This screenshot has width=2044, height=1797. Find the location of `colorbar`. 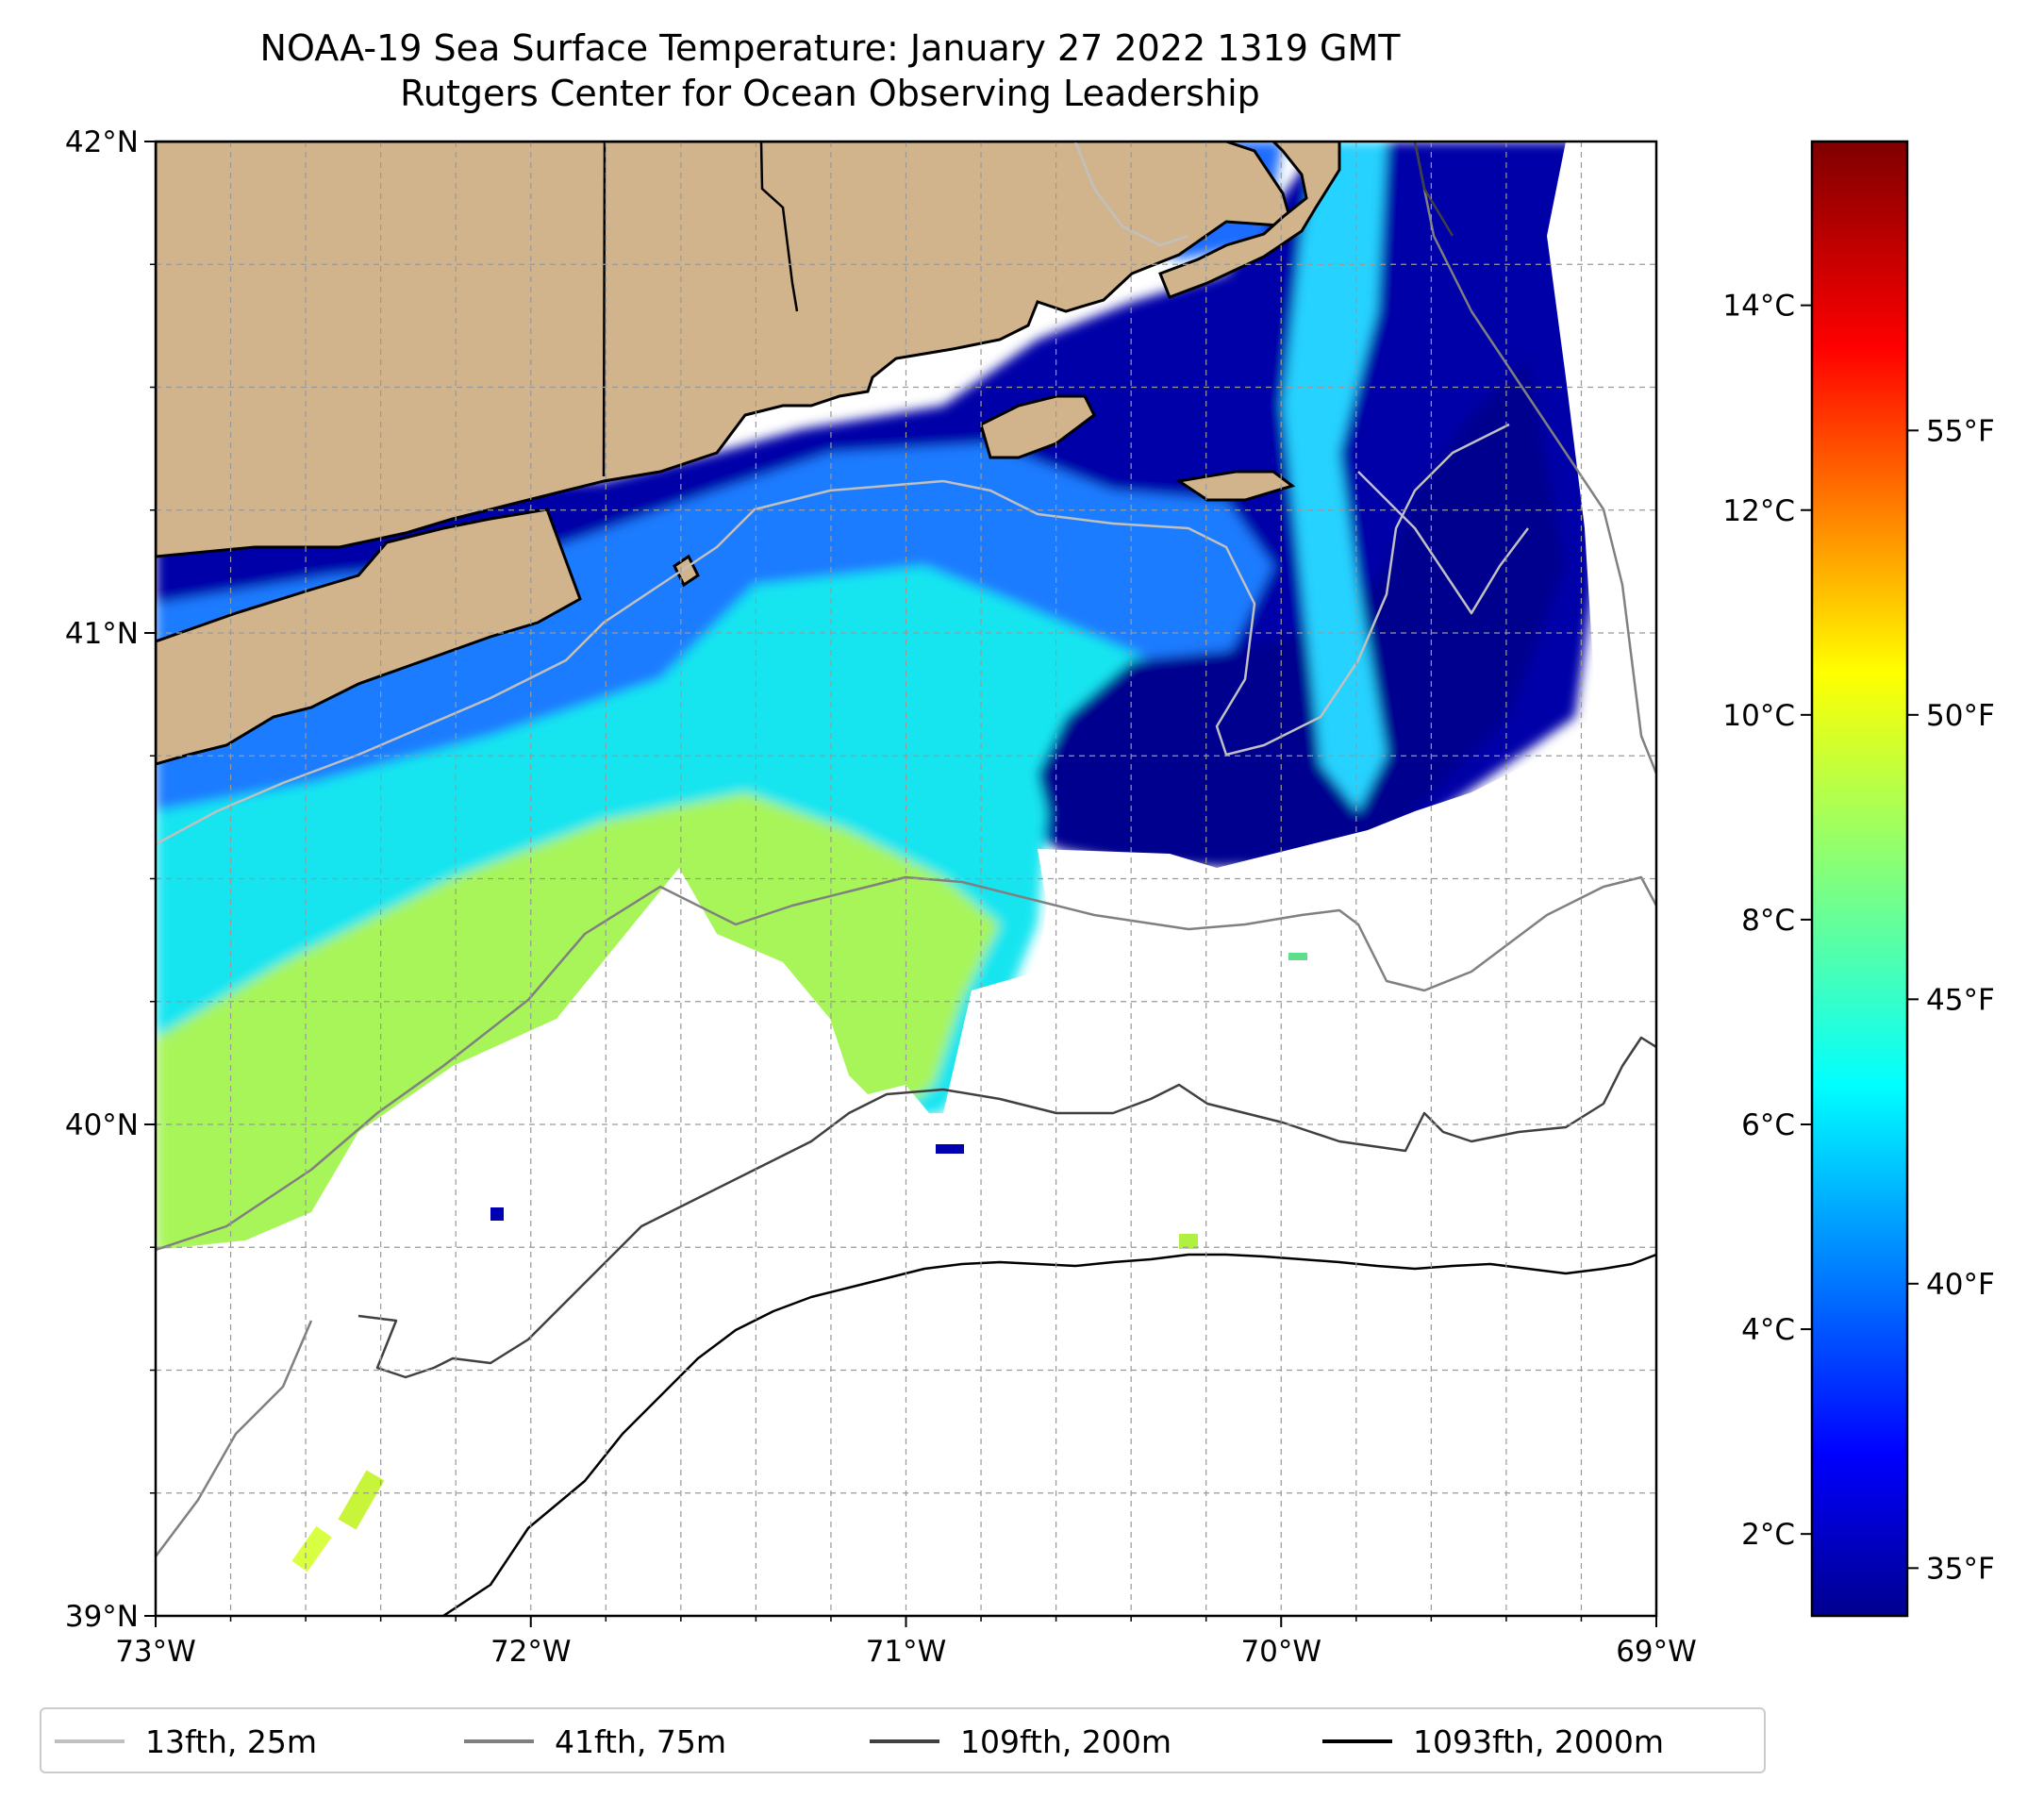

colorbar is located at coordinates (1860, 879).